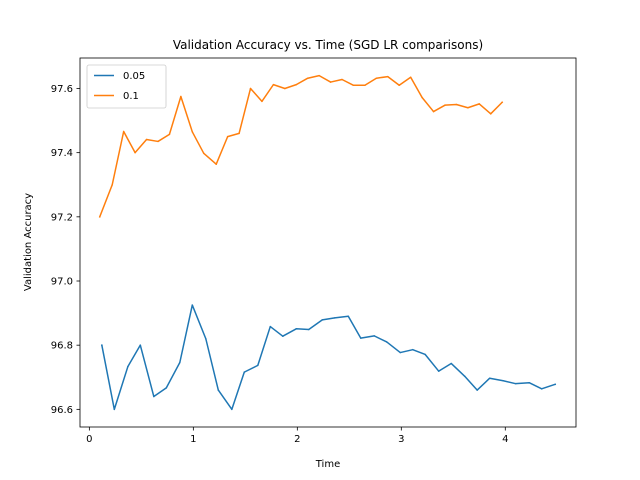  What do you see at coordinates (28, 242) in the screenshot?
I see `y-axis-label: Validation Accuracy` at bounding box center [28, 242].